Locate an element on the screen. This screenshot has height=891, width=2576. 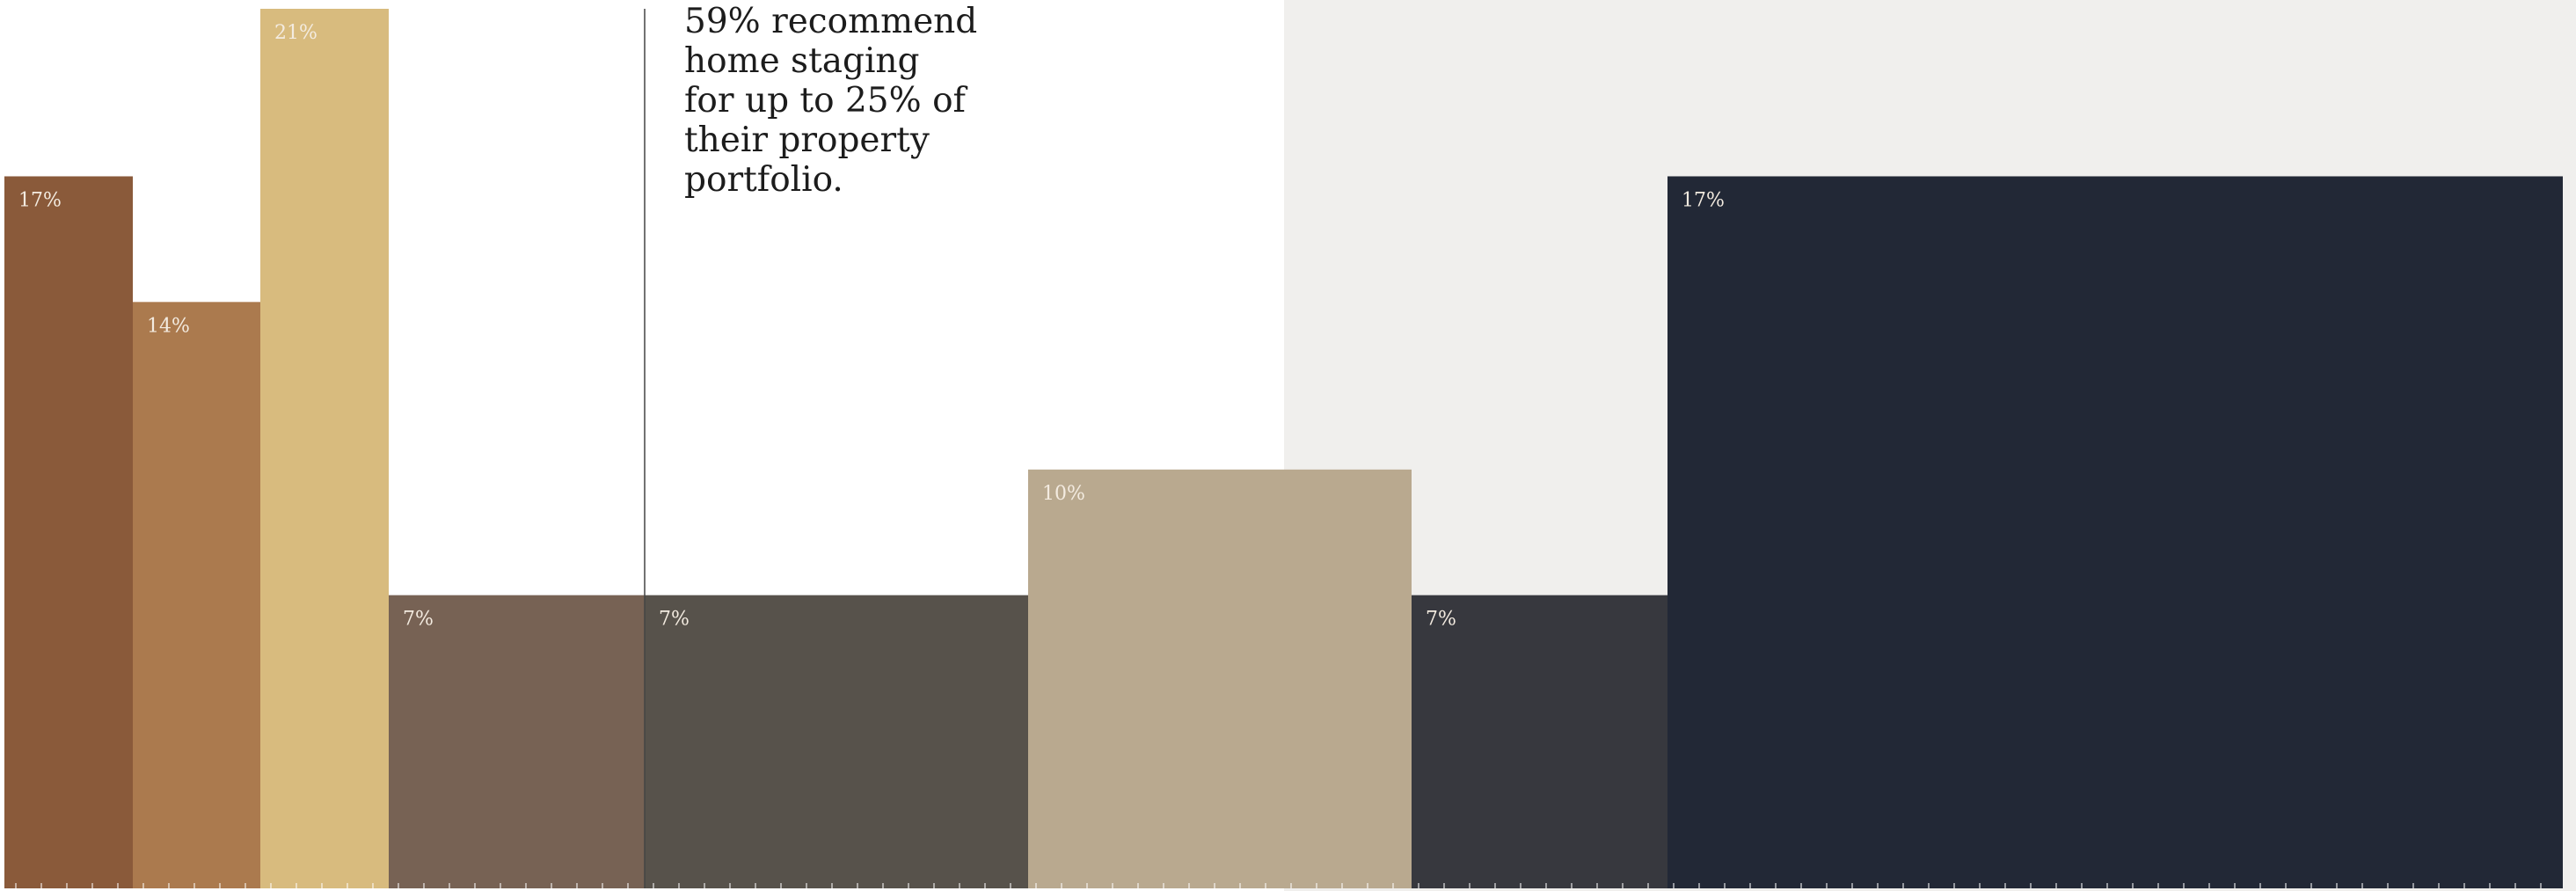
bar-value-label: 14% is located at coordinates (168, 326).